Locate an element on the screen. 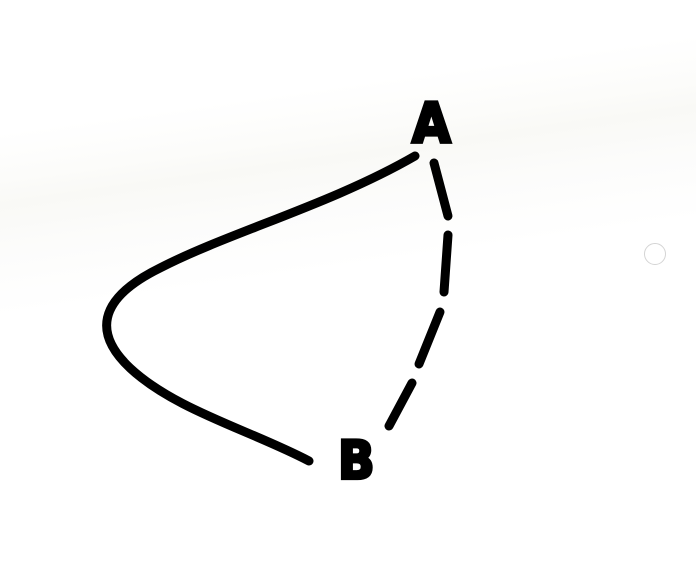 Image resolution: width=696 pixels, height=564 pixels. node-a-label: A is located at coordinates (432, 124).